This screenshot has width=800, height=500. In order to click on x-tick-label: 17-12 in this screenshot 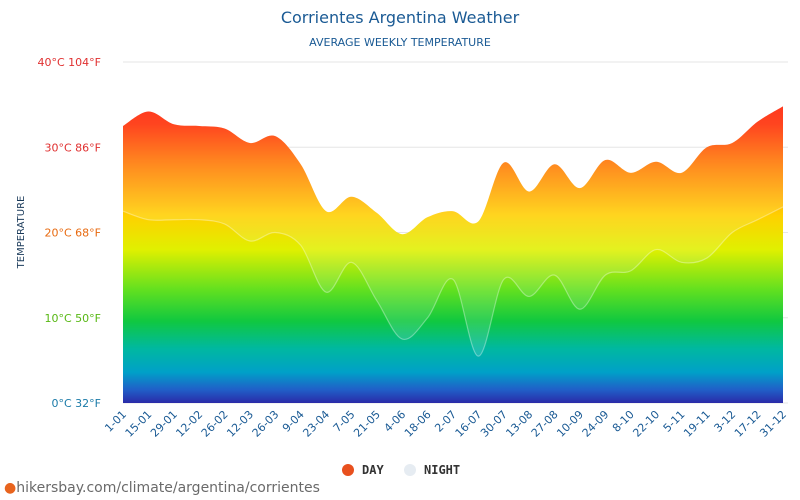, I will do `click(748, 424)`.